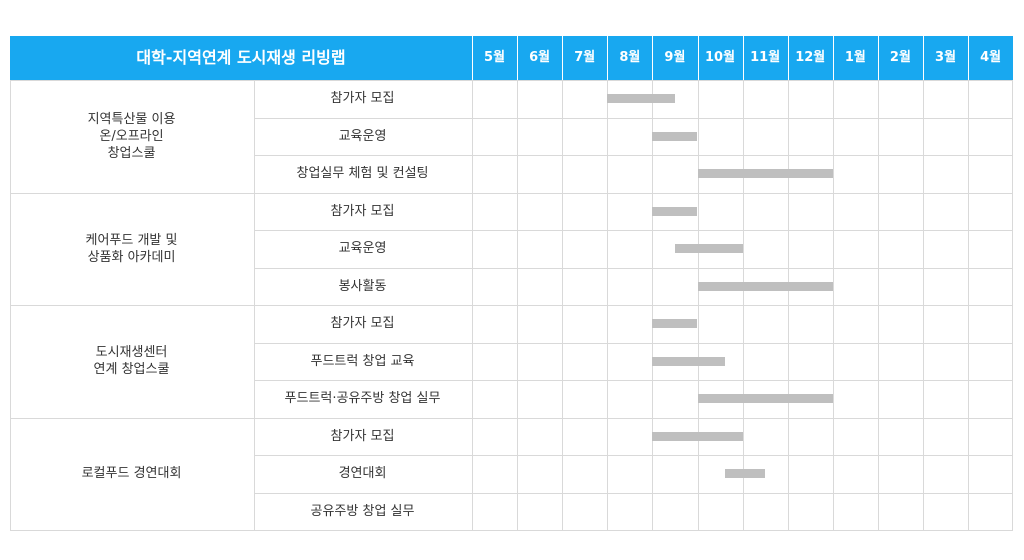 The height and width of the screenshot is (560, 1024). I want to click on month-header: 7월, so click(585, 57).